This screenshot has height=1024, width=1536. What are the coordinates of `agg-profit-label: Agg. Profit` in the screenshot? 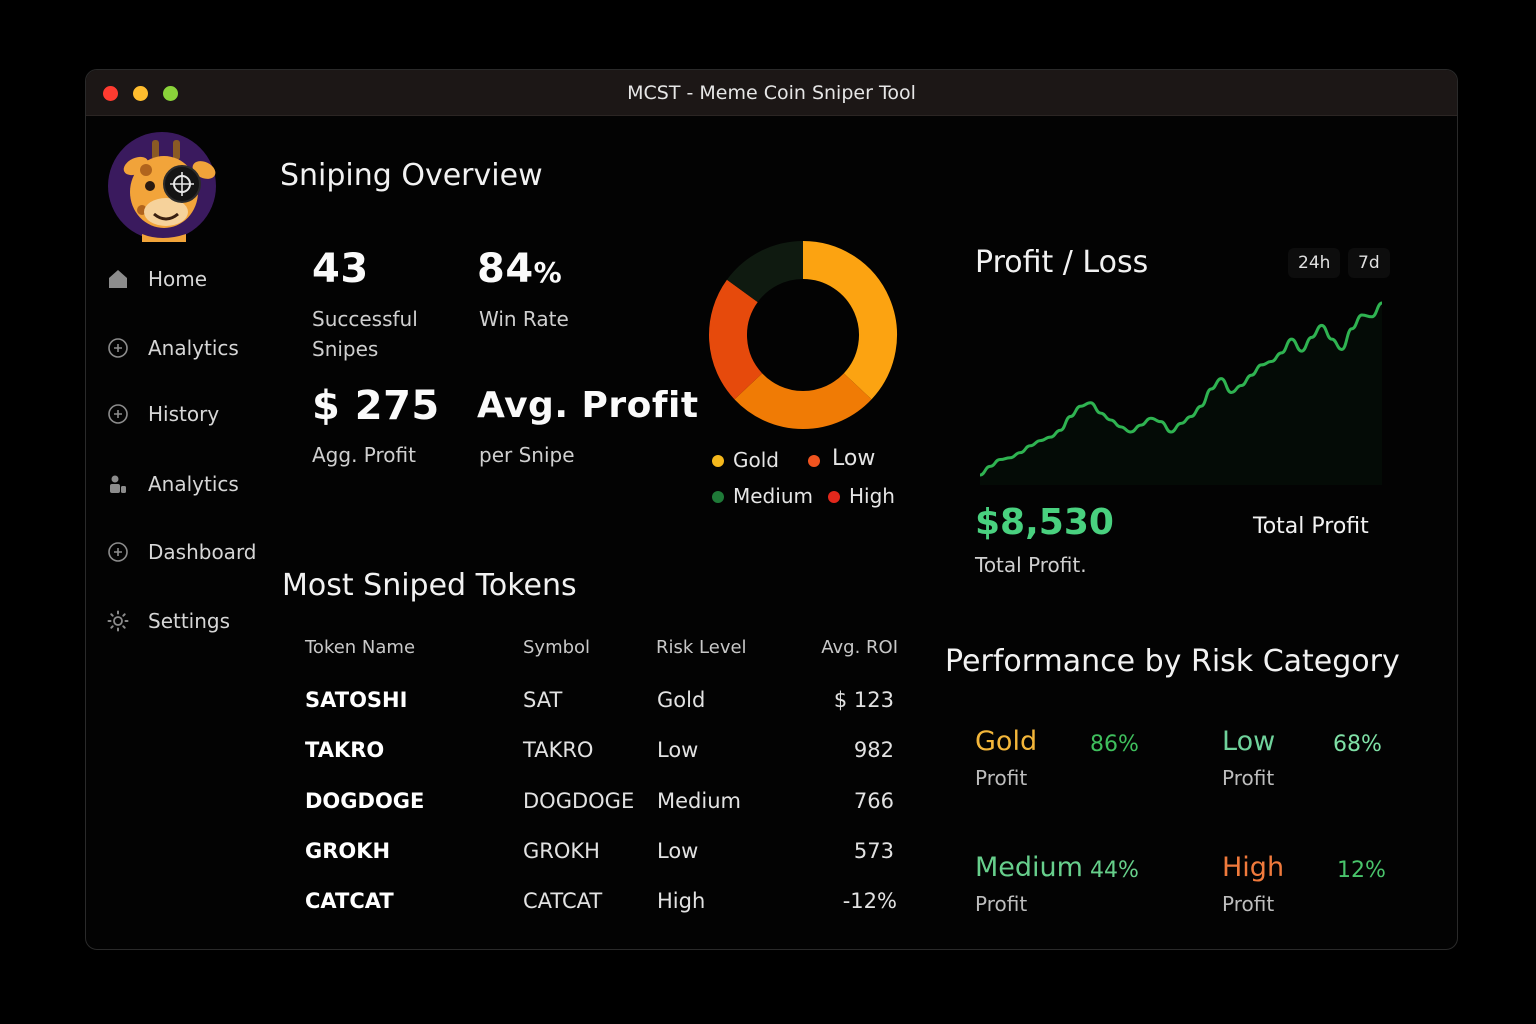 It's located at (364, 455).